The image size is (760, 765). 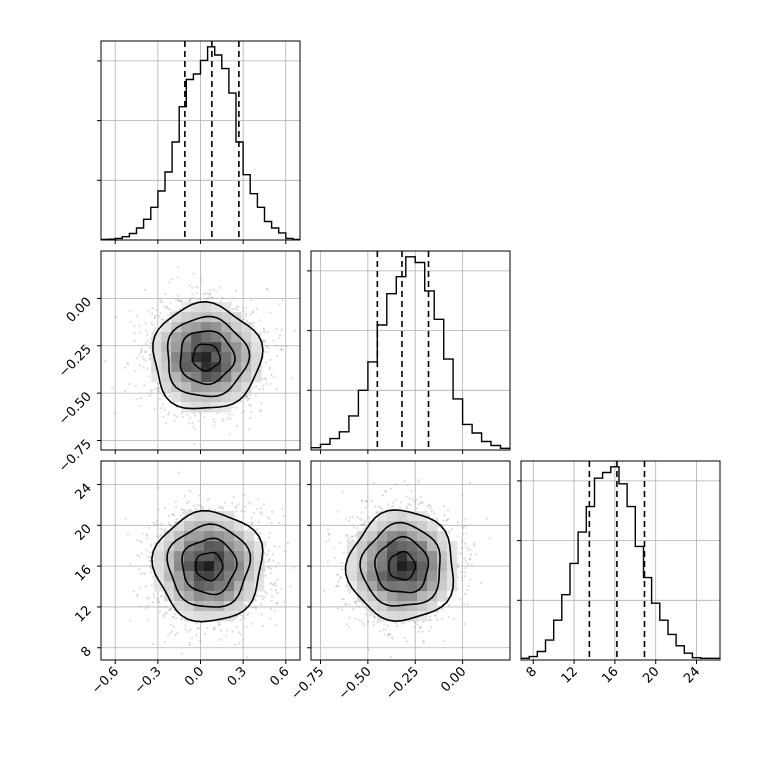 What do you see at coordinates (532, 672) in the screenshot?
I see `x-tick-label: 8` at bounding box center [532, 672].